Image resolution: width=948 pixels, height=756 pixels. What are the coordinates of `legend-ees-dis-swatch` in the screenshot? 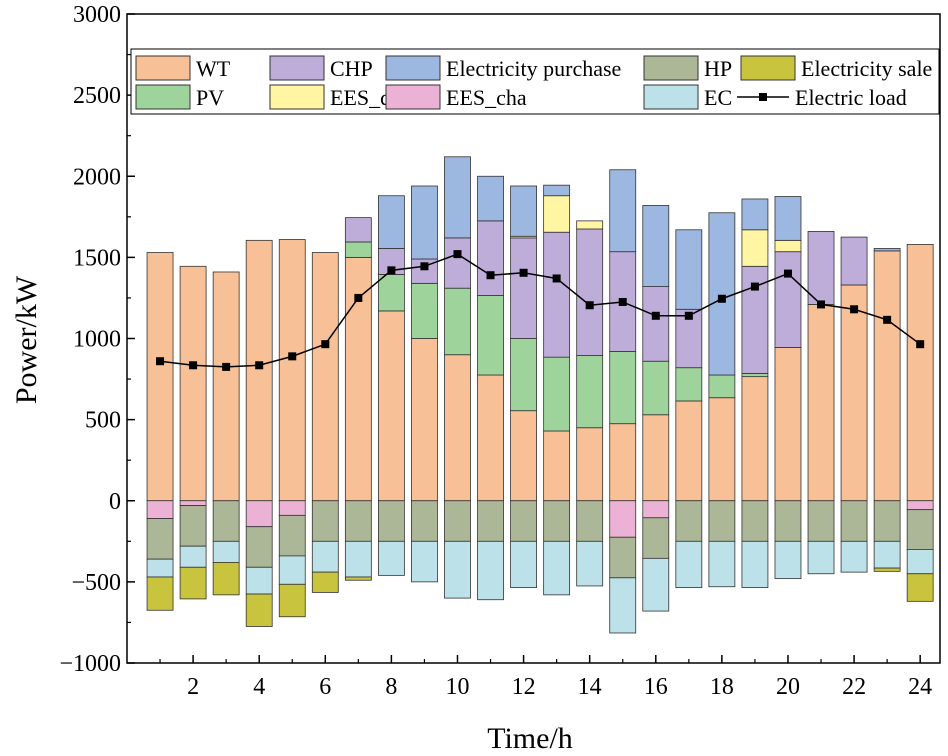 It's located at (297, 97).